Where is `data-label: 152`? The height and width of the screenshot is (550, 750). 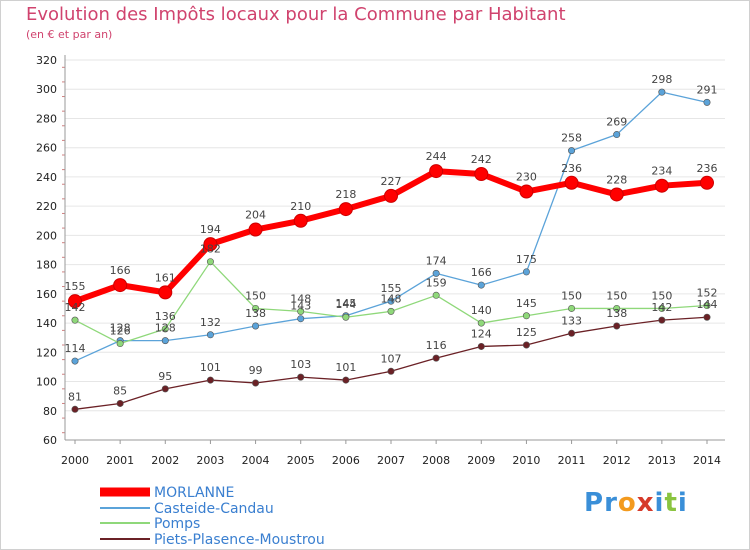 data-label: 152 is located at coordinates (707, 293).